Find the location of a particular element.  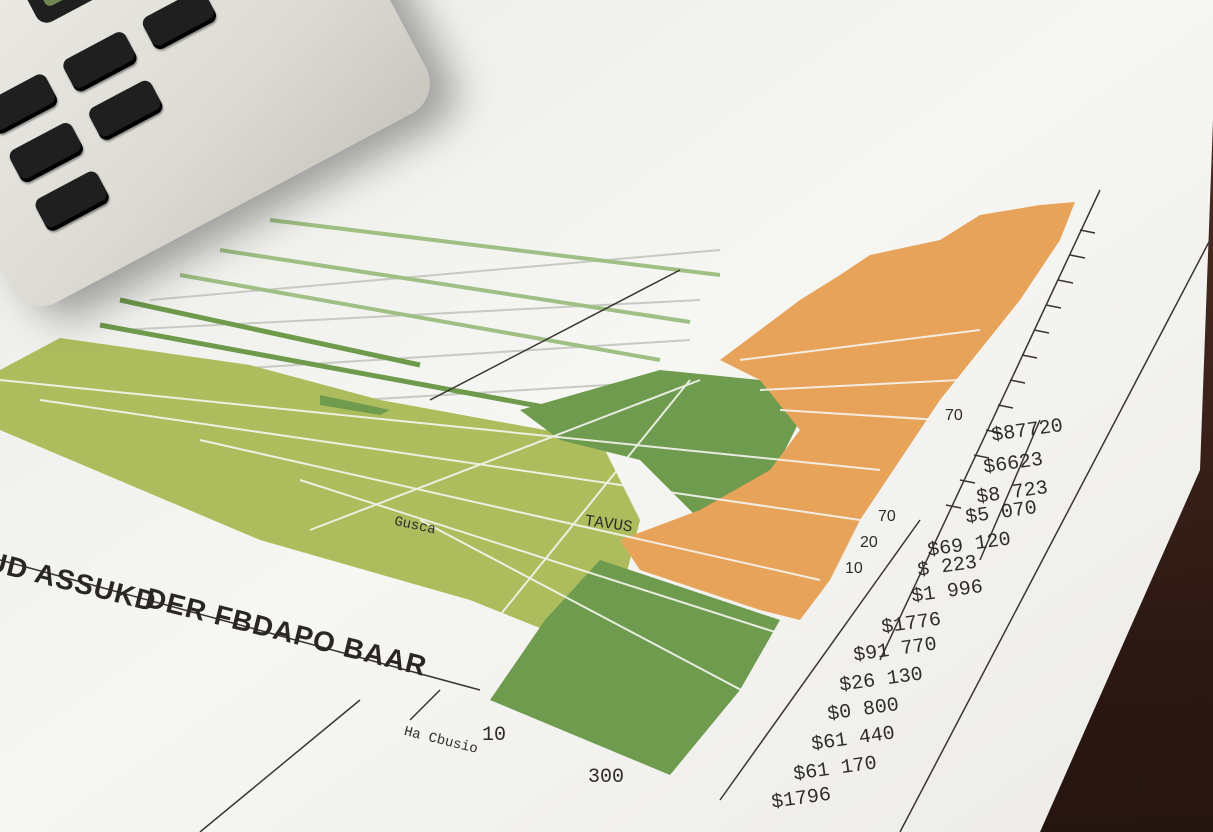

dark-green-lines is located at coordinates (330, 355).